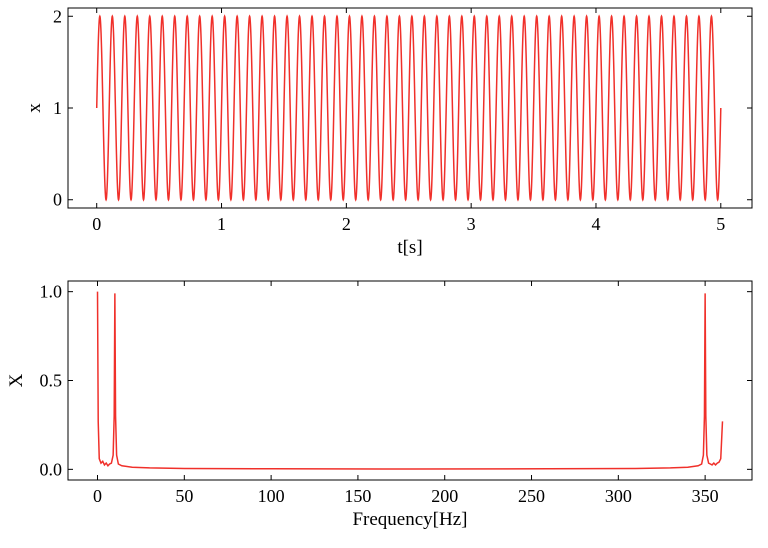  Describe the element at coordinates (184, 496) in the screenshot. I see `x-tick-label: 50` at that location.